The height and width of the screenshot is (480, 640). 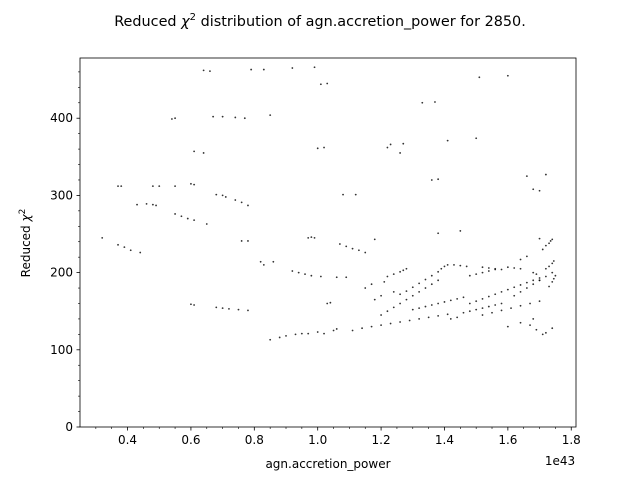 I want to click on y-tick-label: 0, so click(x=69, y=427).